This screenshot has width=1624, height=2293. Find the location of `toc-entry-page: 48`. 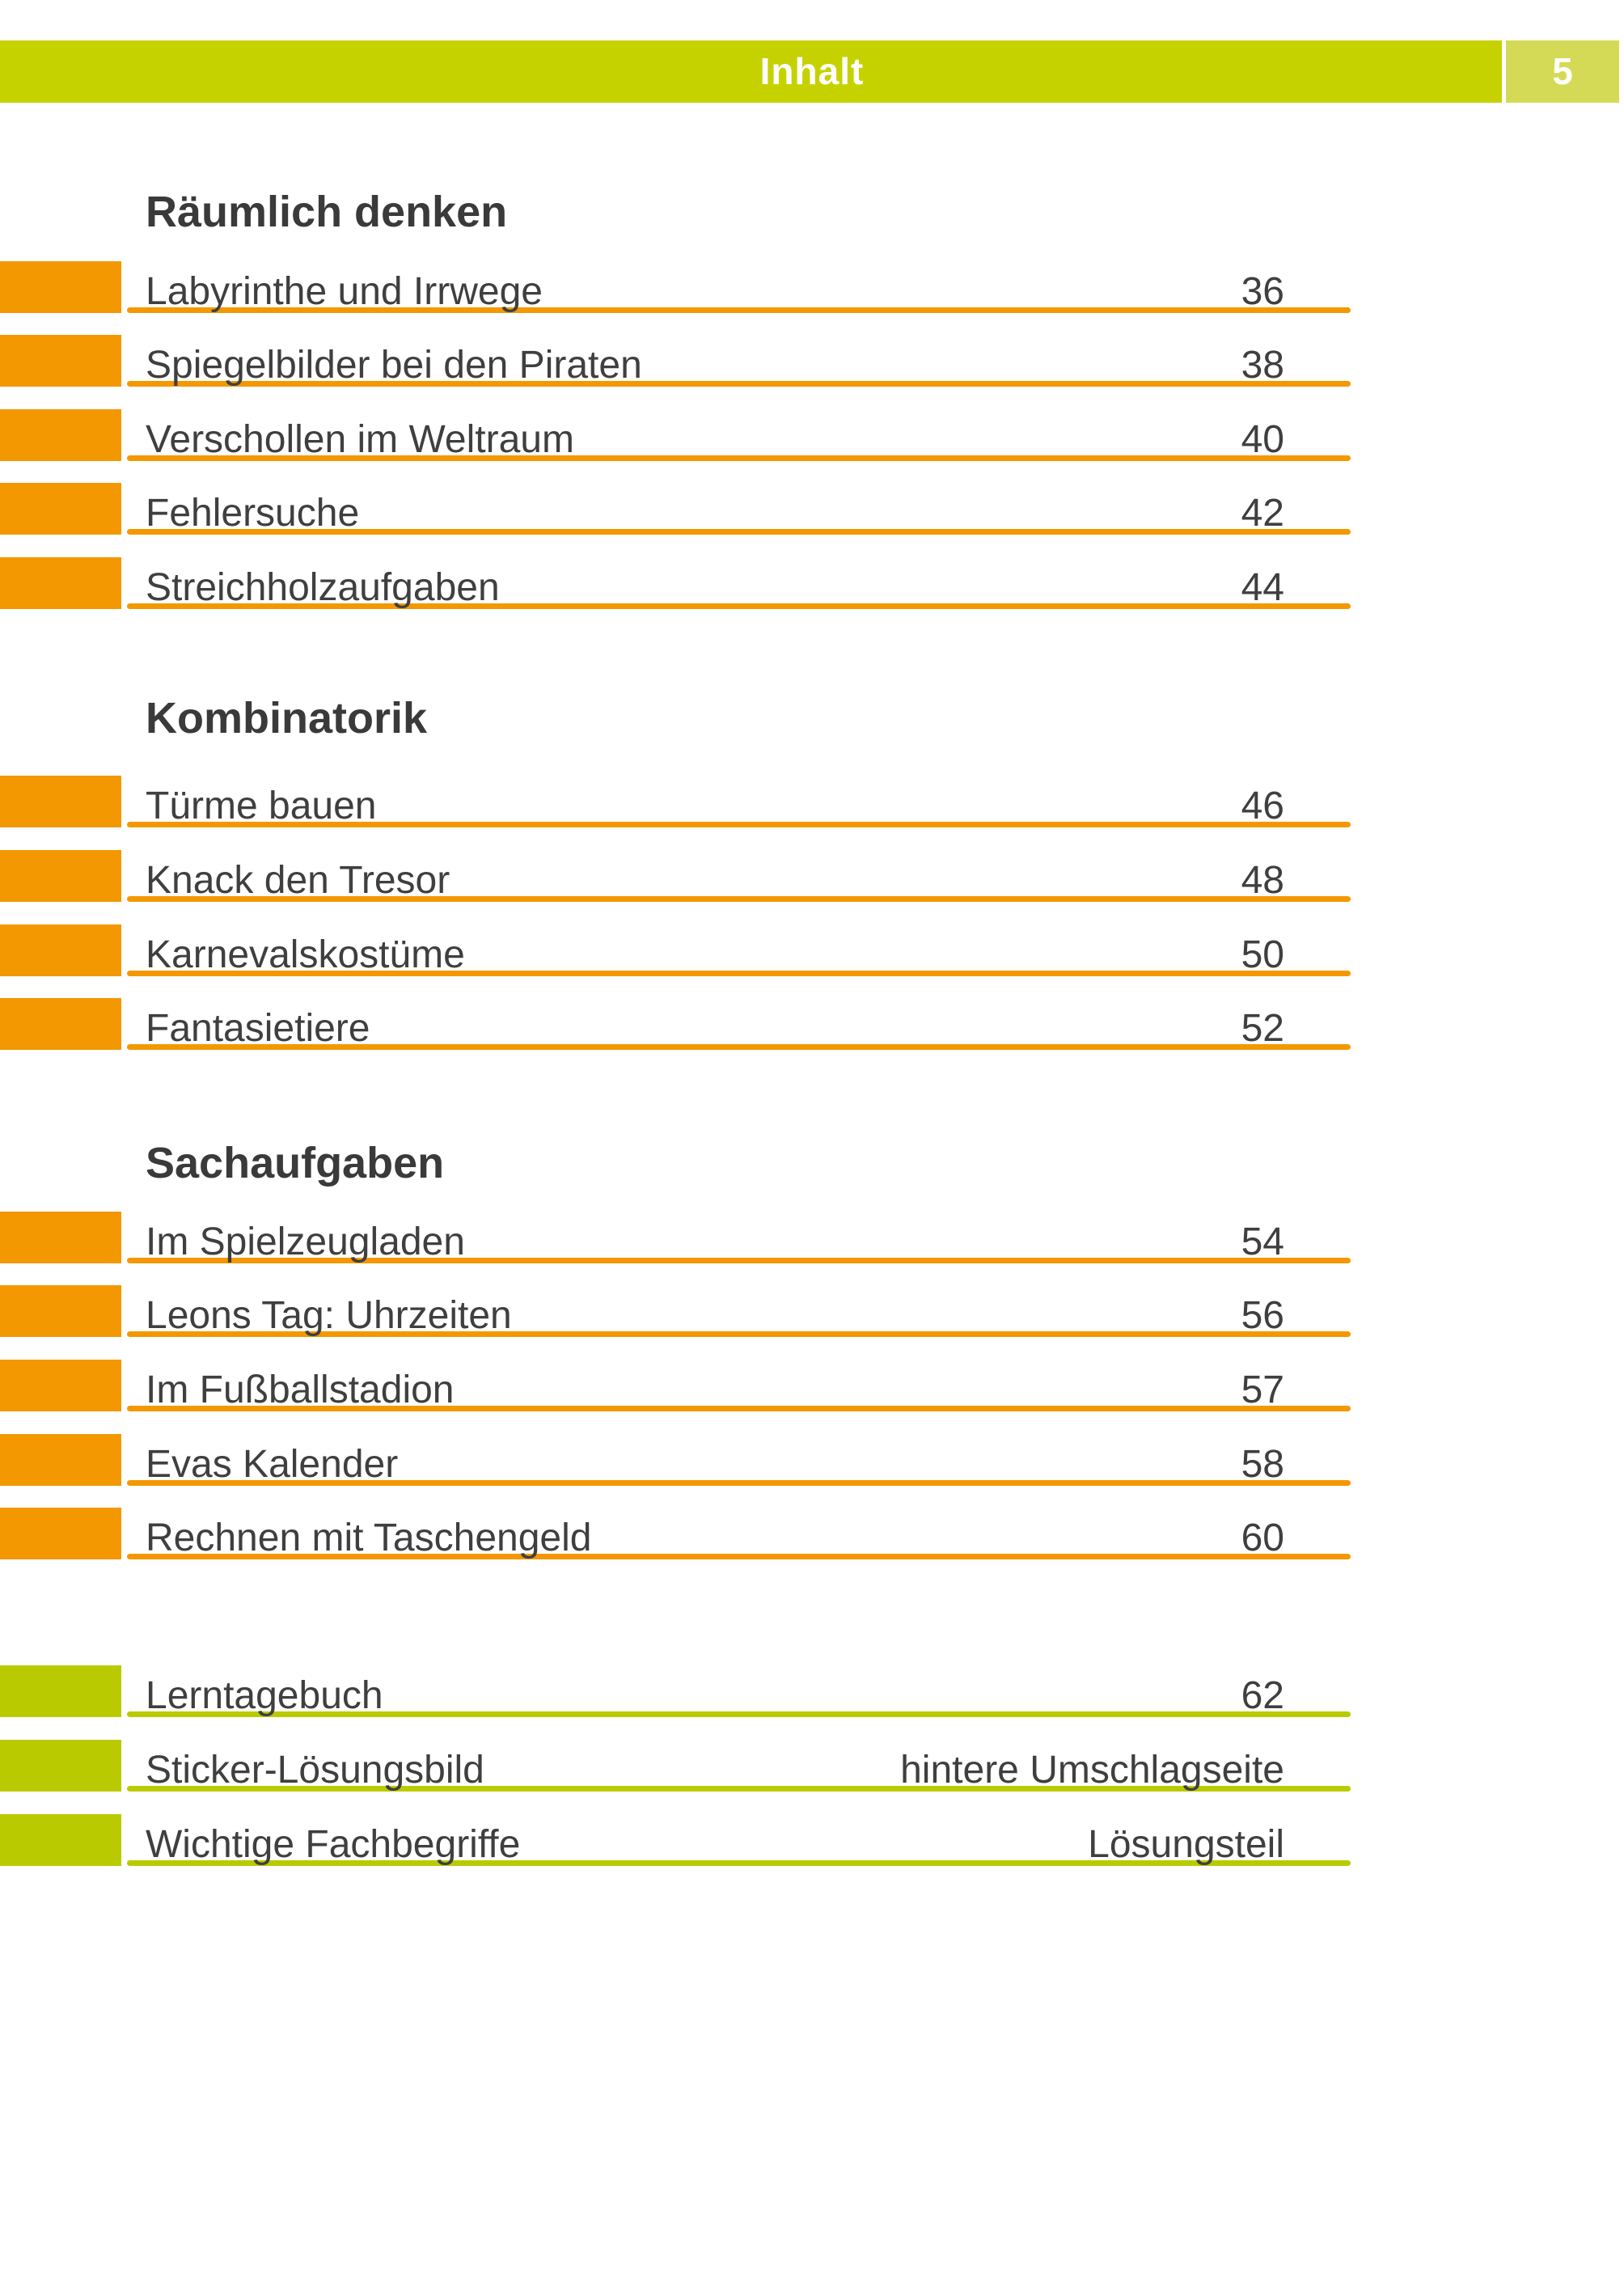

toc-entry-page: 48 is located at coordinates (1262, 881).